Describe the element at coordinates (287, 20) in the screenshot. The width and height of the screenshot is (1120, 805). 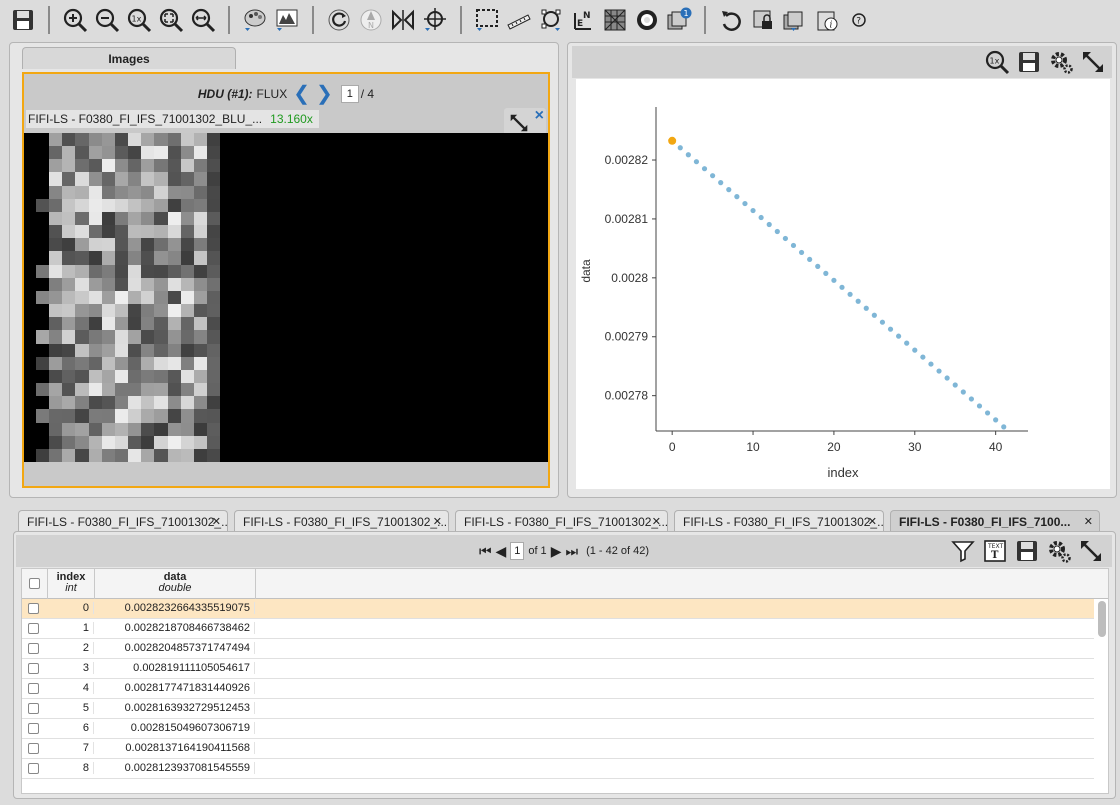
I see `stretch-icon` at that location.